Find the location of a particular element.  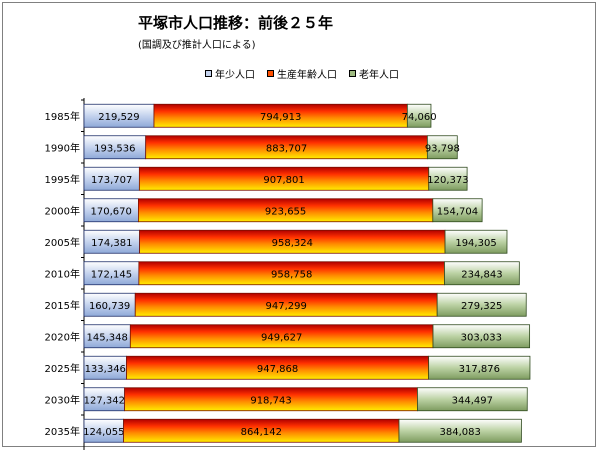

data-label-elderly: 74,060 is located at coordinates (419, 117).